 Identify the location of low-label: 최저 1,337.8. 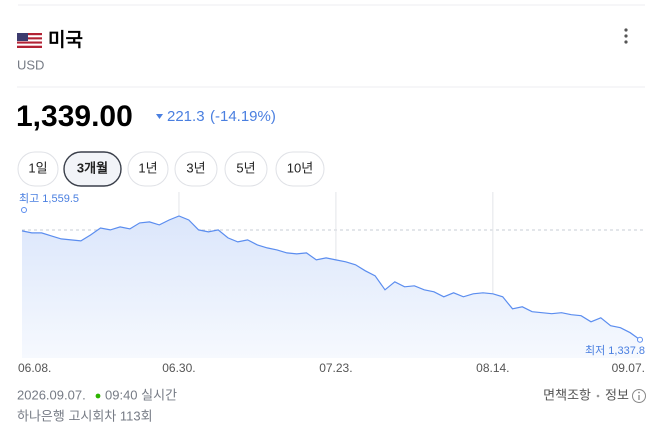
(615, 350).